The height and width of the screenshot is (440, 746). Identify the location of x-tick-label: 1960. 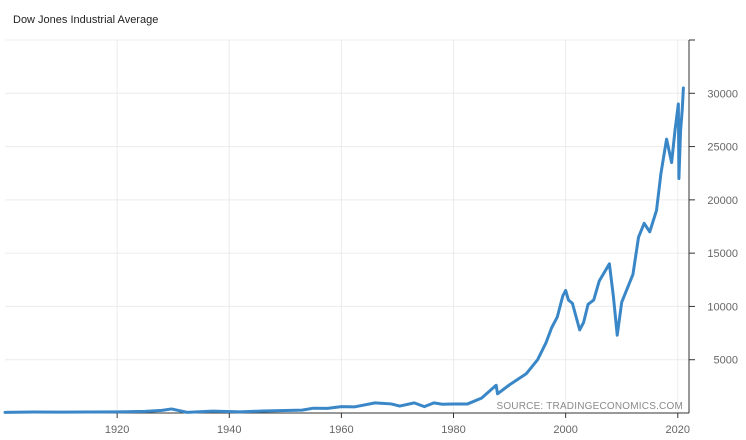
(341, 430).